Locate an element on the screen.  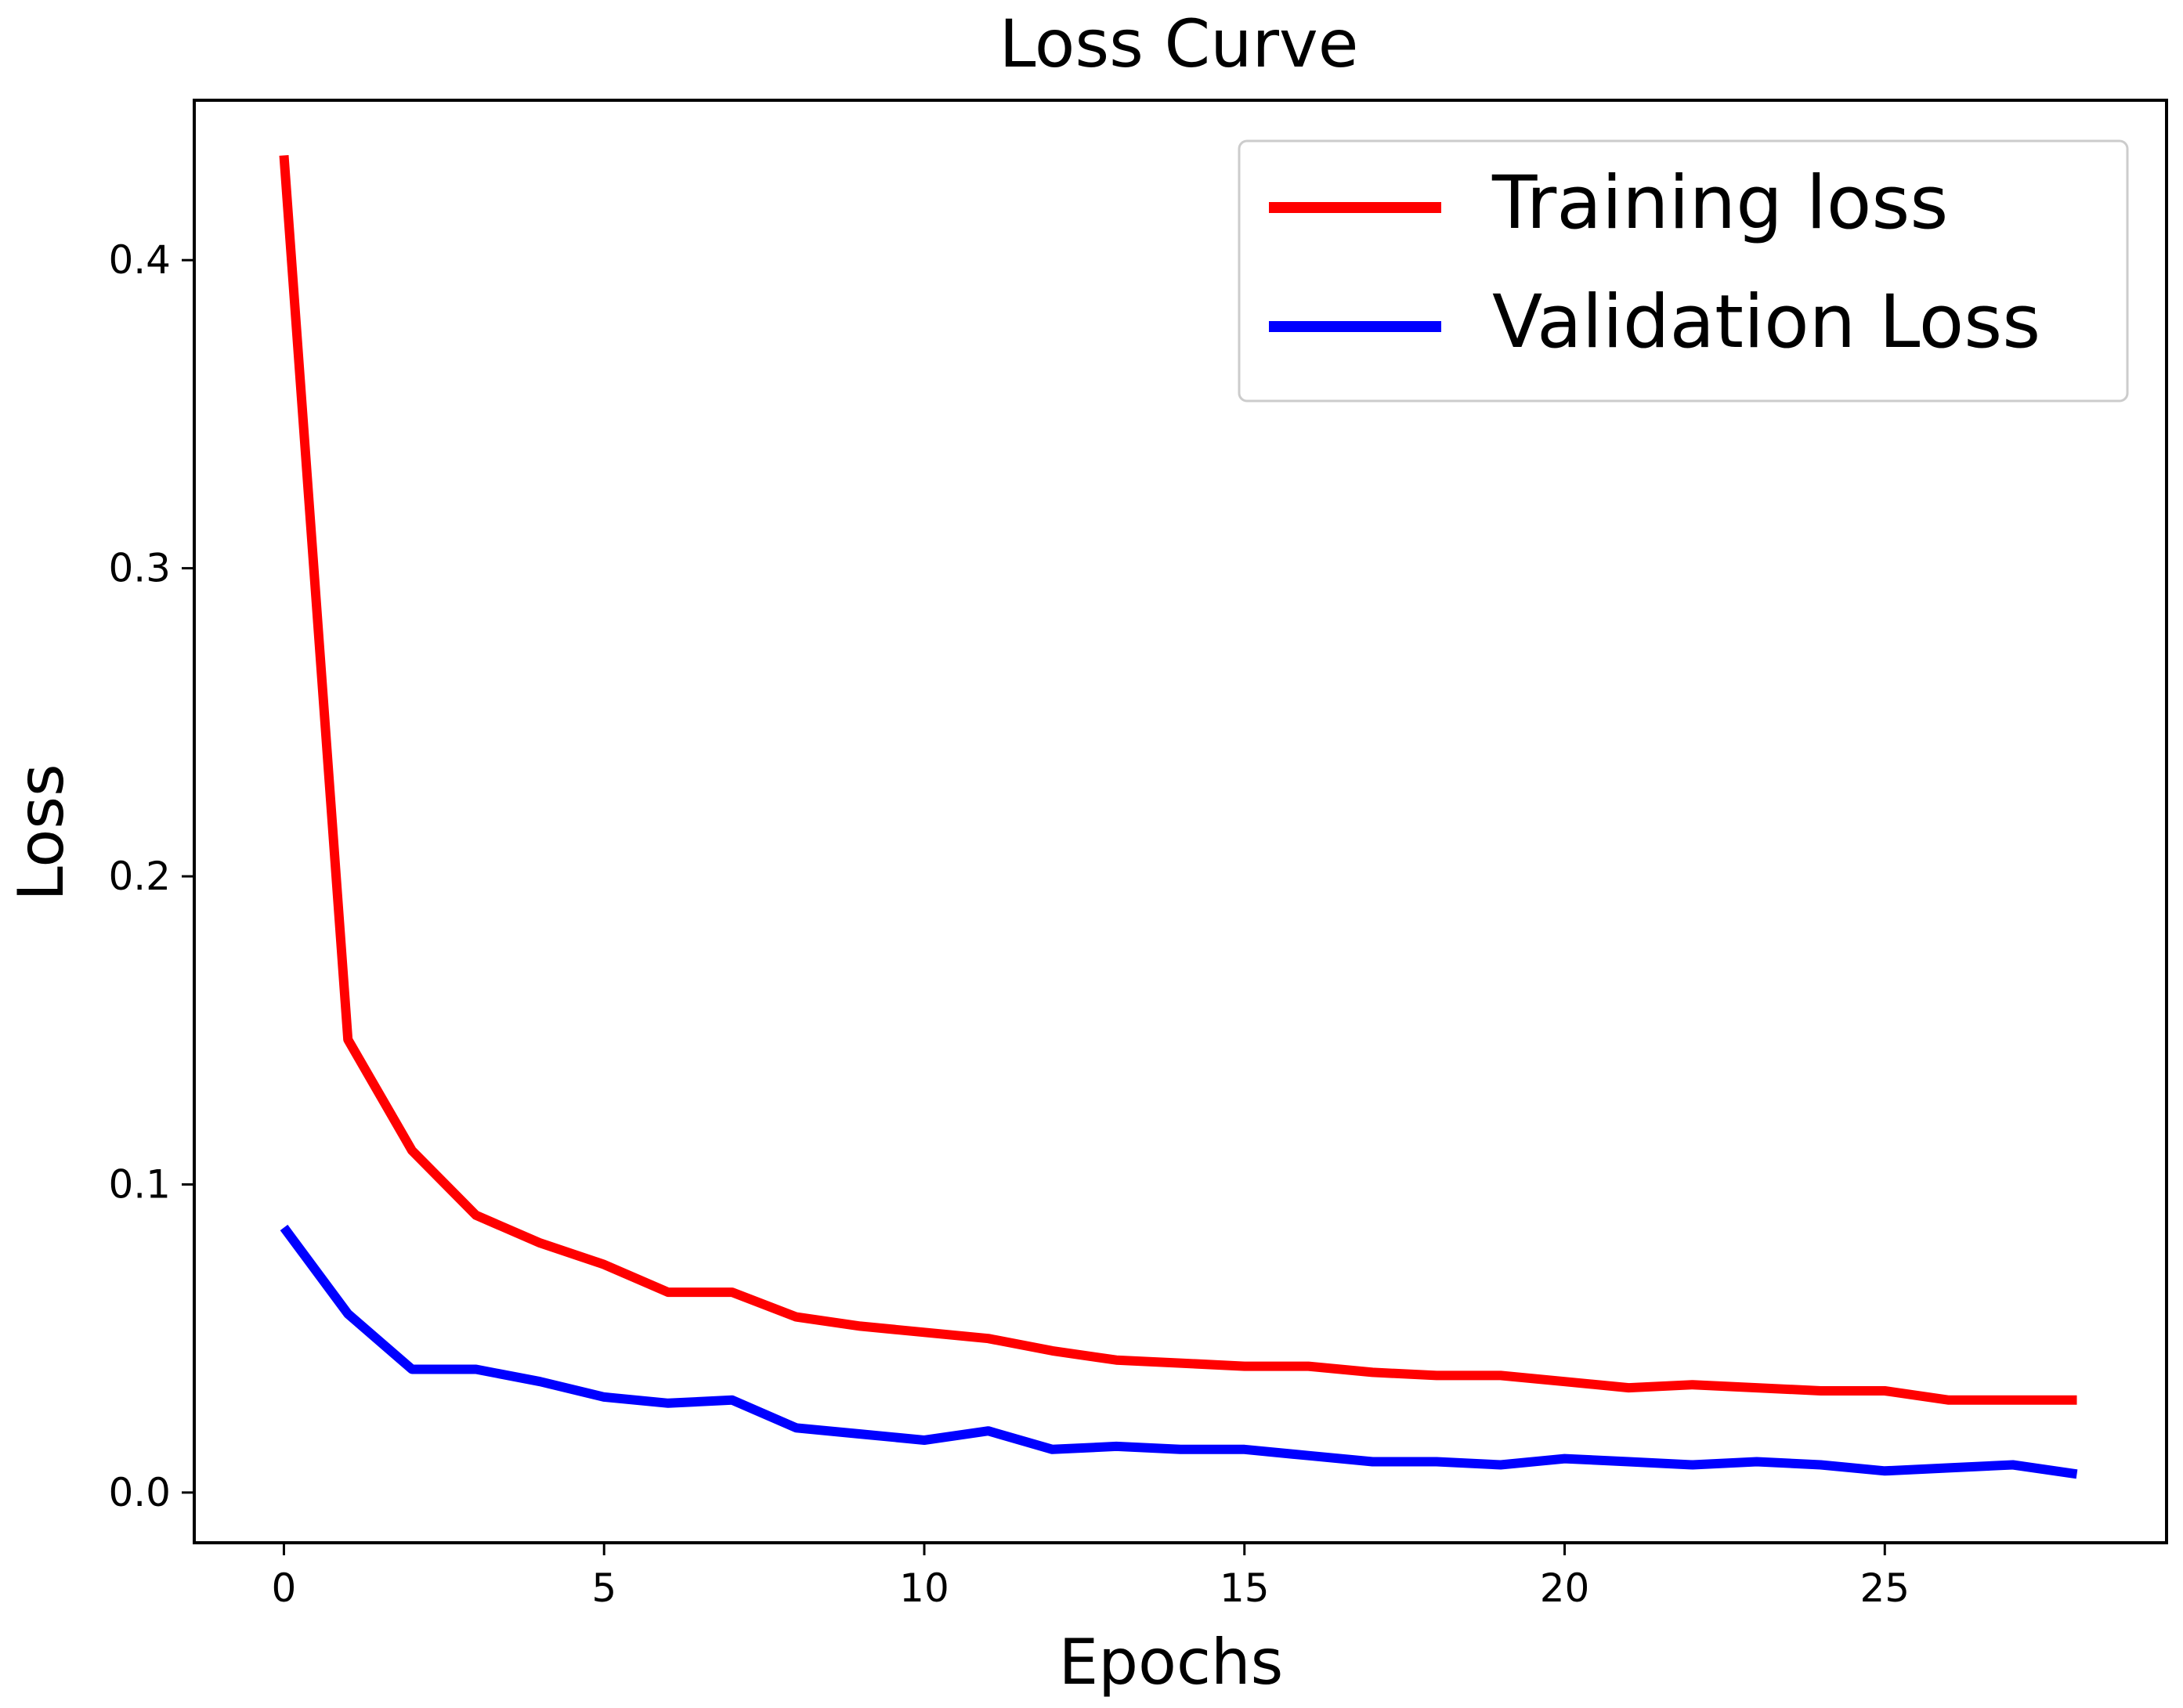
x-axis-ticks: 0 5 10 15 20 25 is located at coordinates (1091, 1577).